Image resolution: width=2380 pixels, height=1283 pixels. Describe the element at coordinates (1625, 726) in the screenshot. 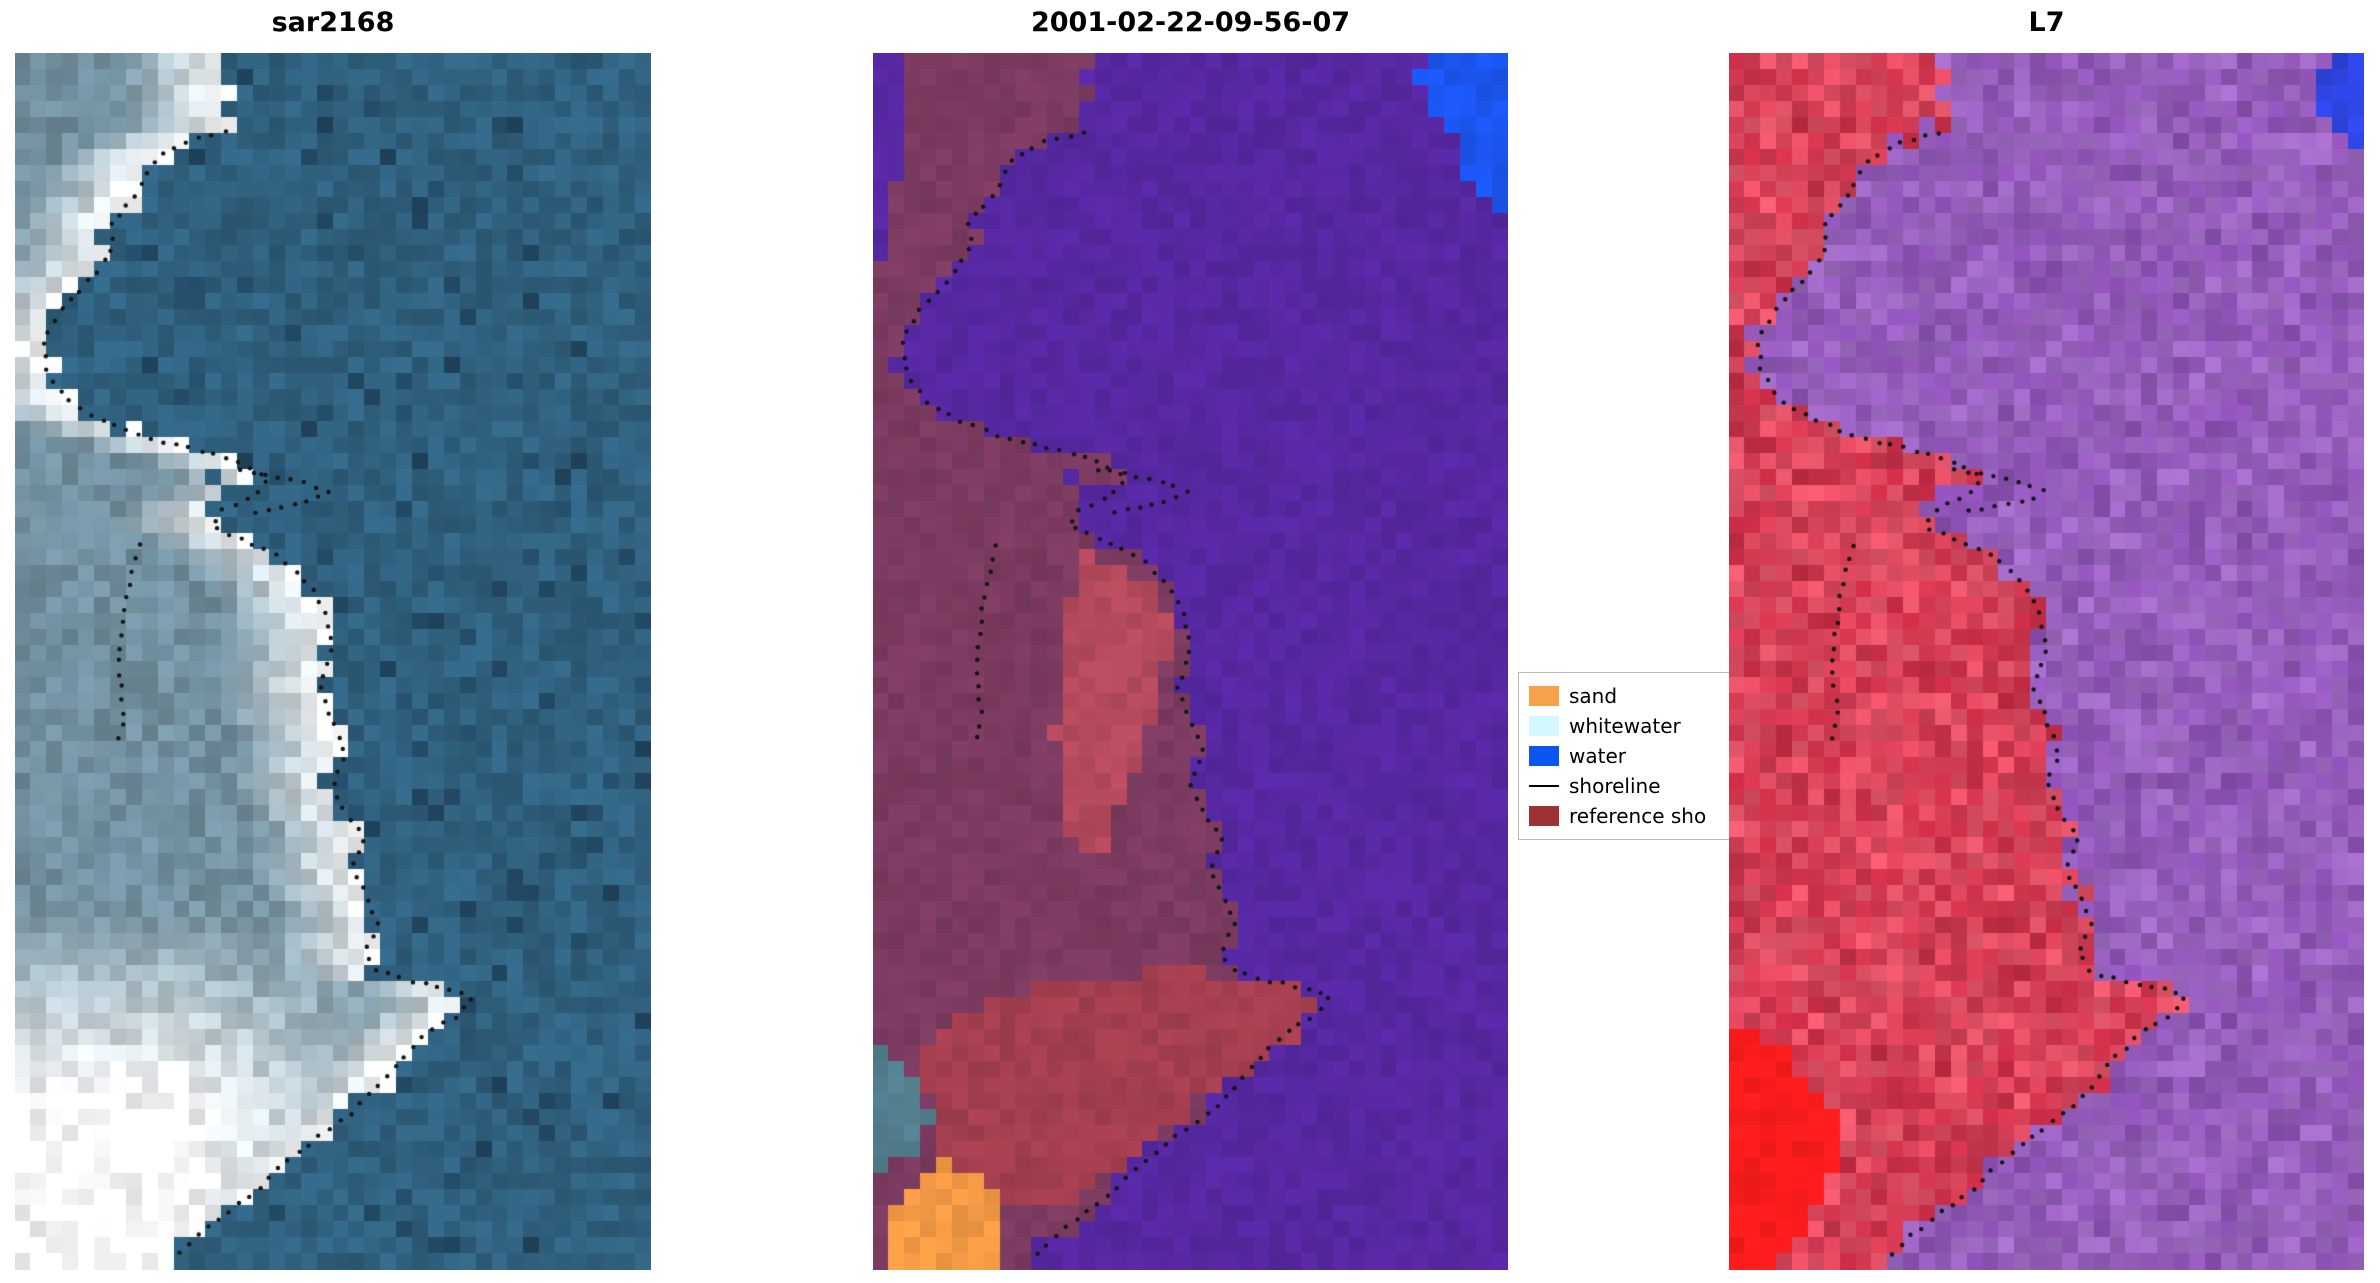

I see `legend-label: whitewater` at that location.